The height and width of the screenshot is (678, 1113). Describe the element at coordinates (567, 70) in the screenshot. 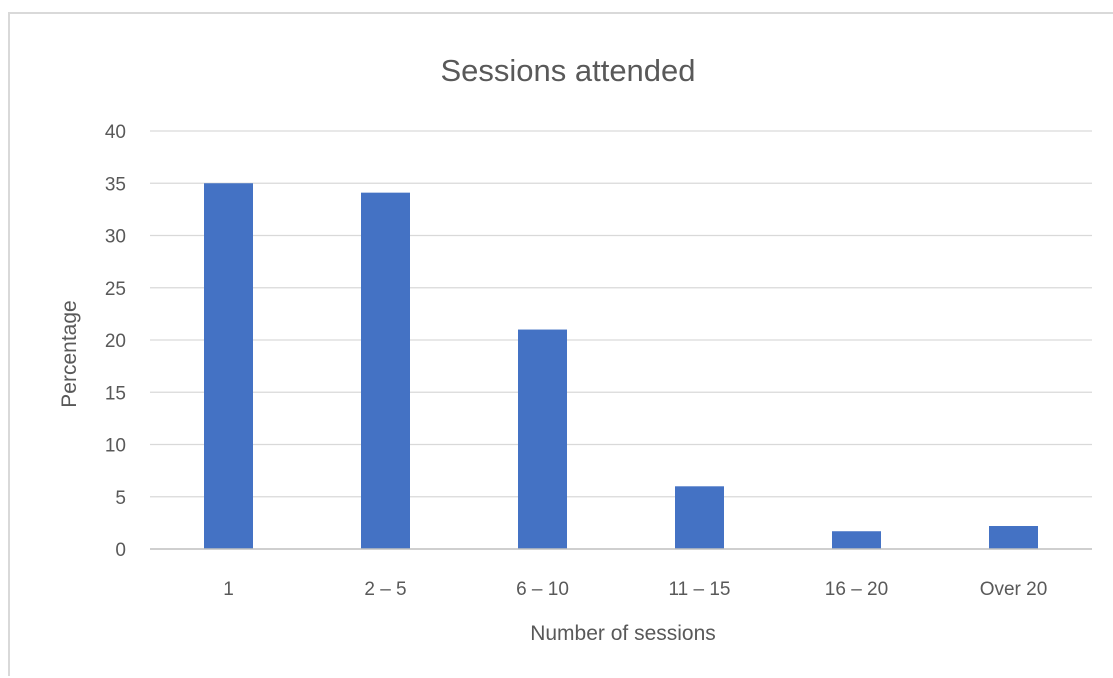

I see `chart-title: Sessions attended` at that location.